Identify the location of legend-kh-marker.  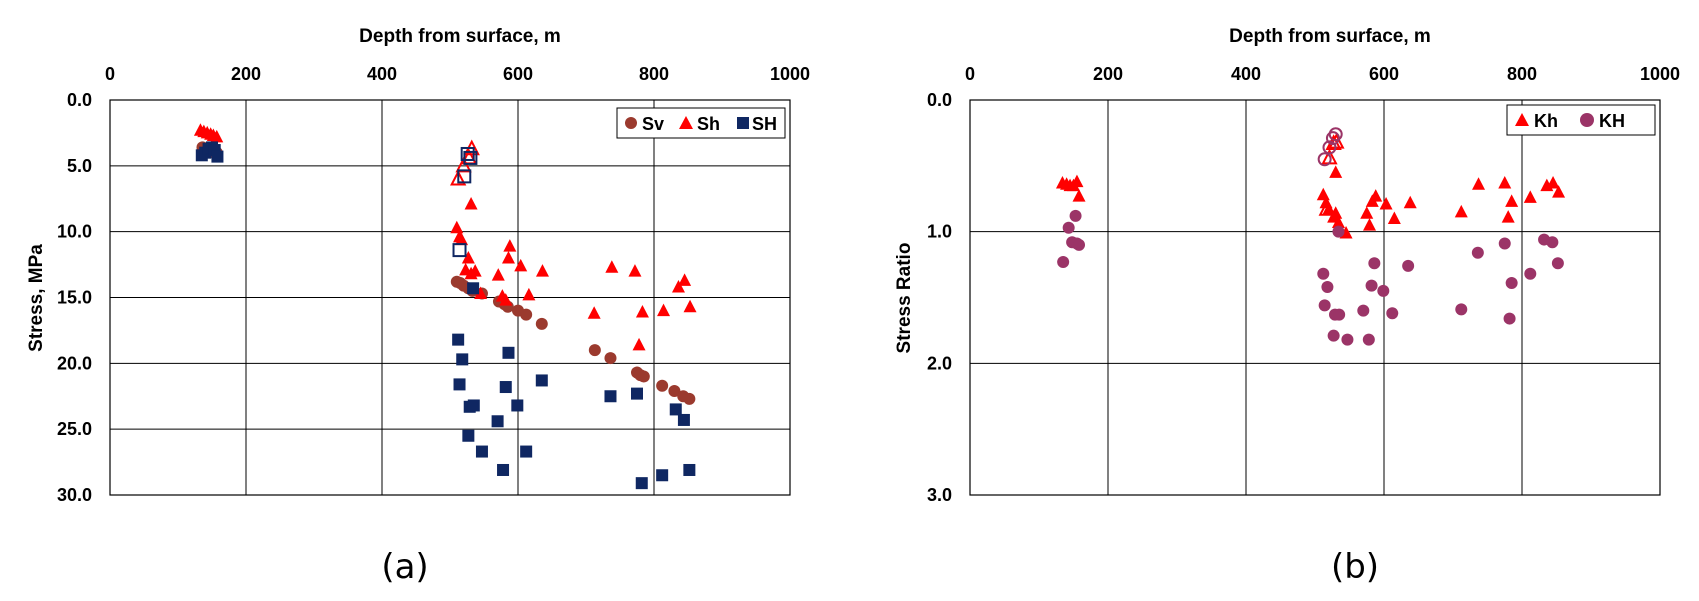
(1522, 119).